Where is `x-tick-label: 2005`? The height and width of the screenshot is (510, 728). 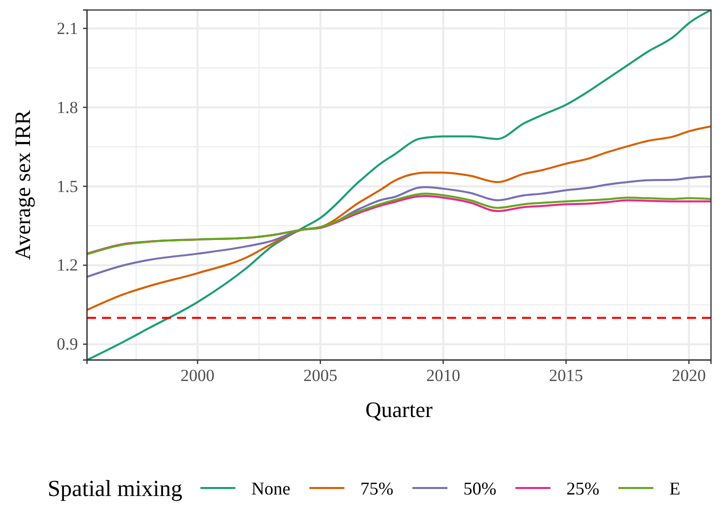
x-tick-label: 2005 is located at coordinates (320, 376).